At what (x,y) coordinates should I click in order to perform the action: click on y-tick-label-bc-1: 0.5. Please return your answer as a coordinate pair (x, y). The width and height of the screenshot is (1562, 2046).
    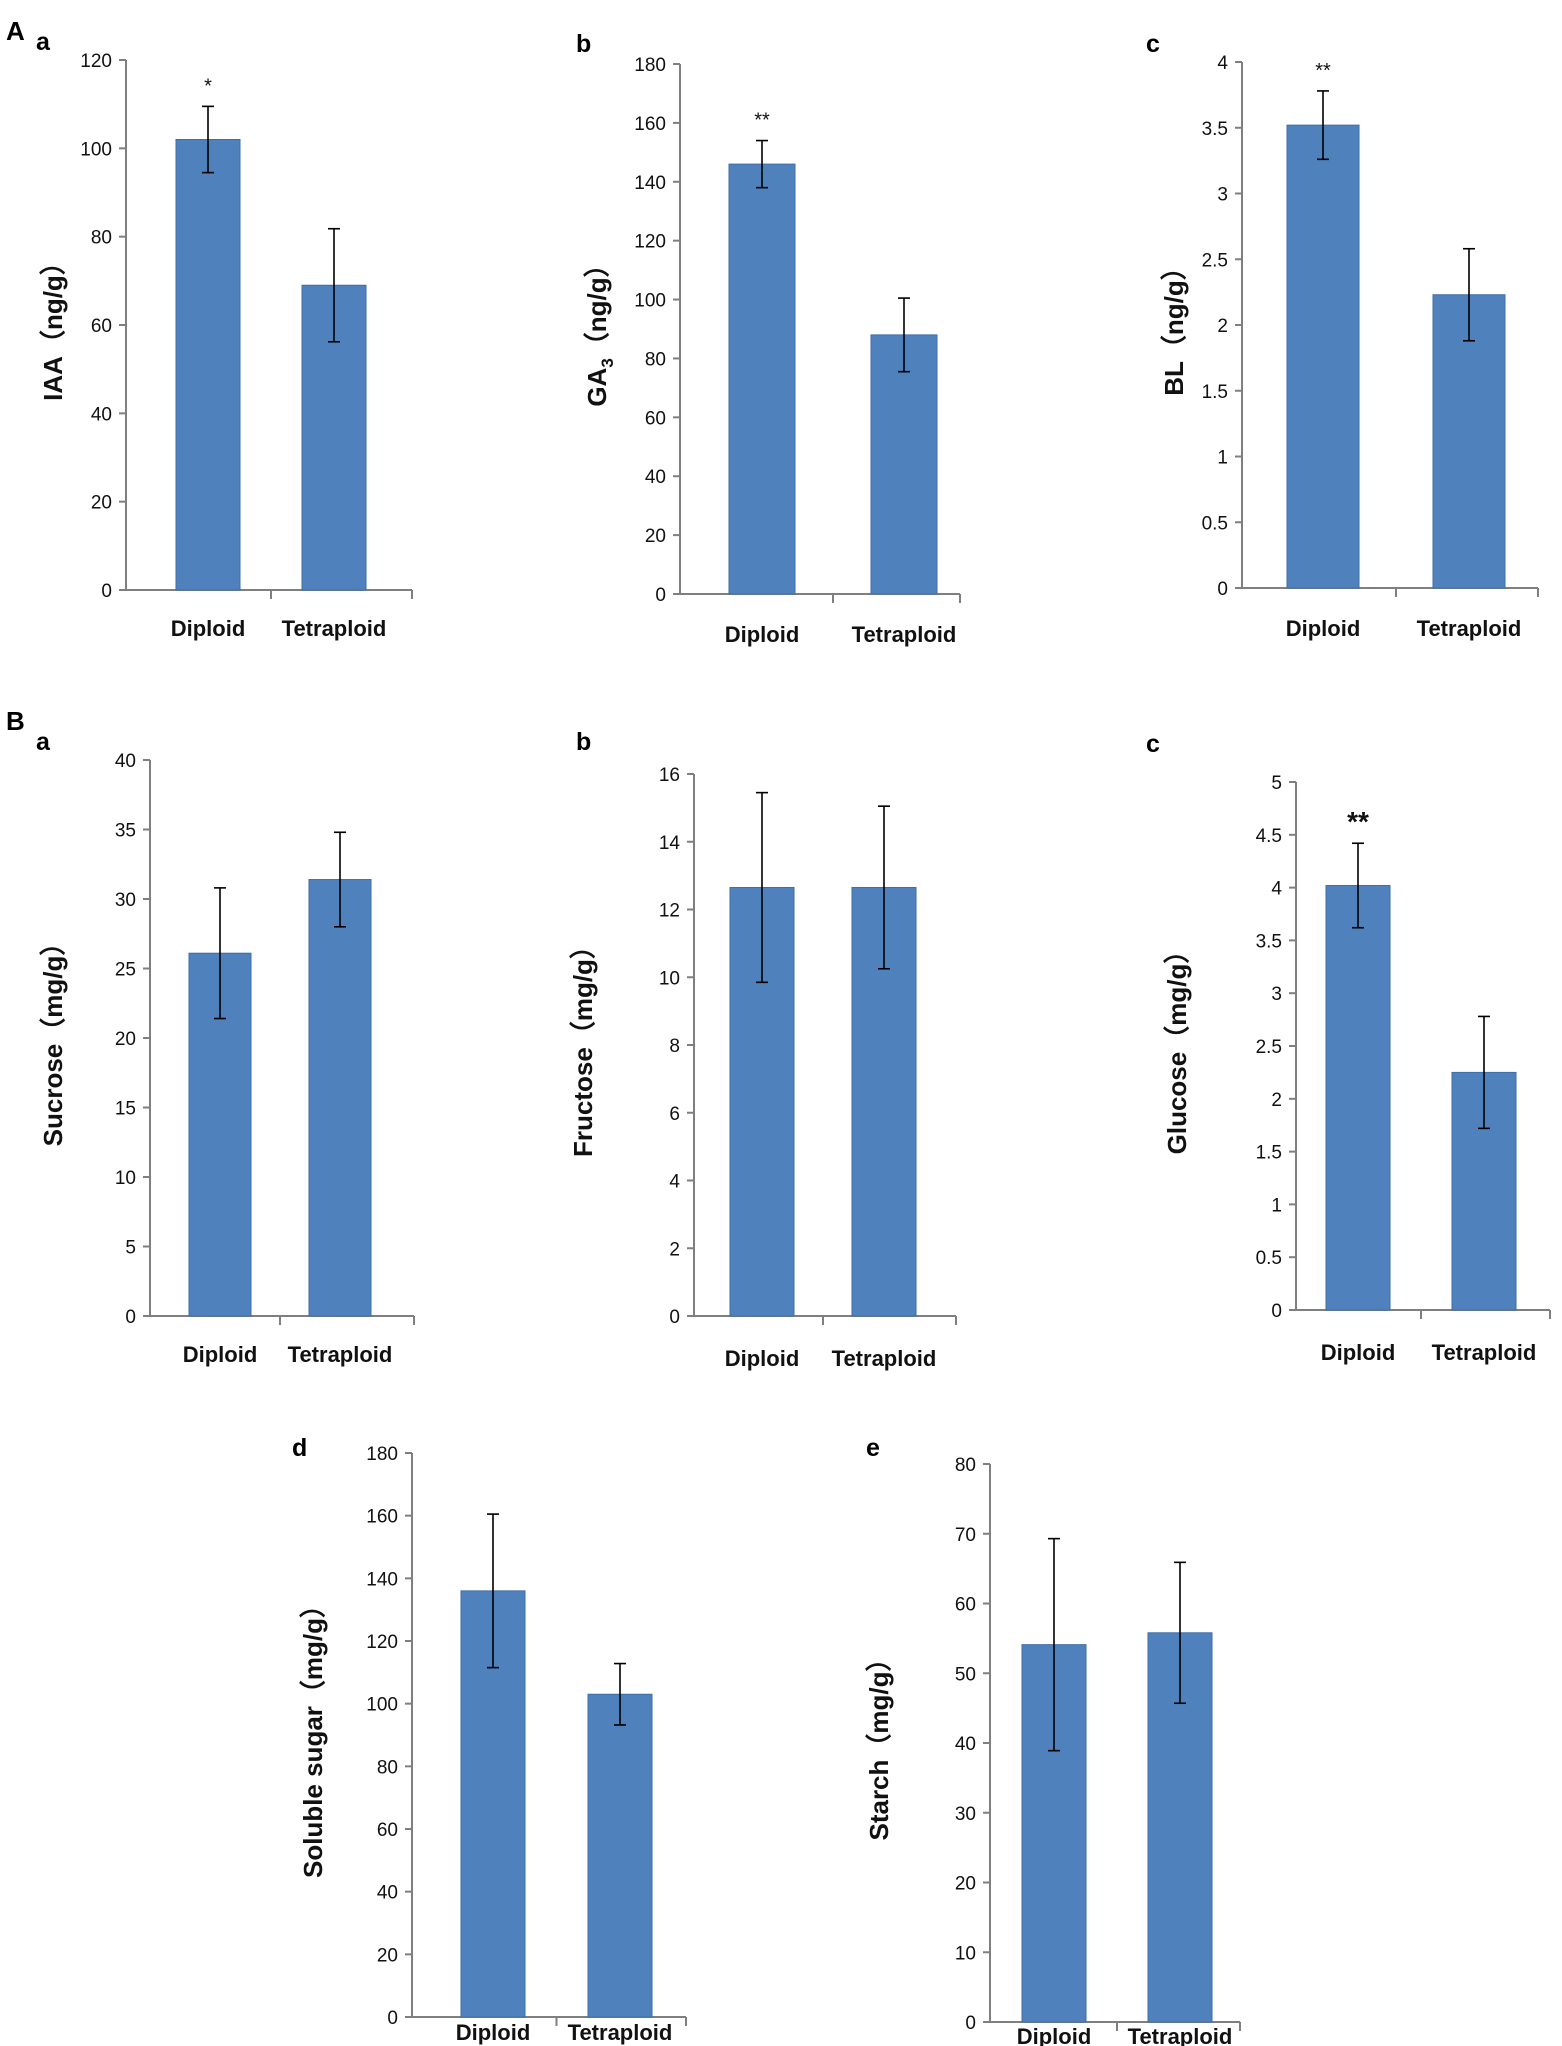
    Looking at the image, I should click on (1269, 1258).